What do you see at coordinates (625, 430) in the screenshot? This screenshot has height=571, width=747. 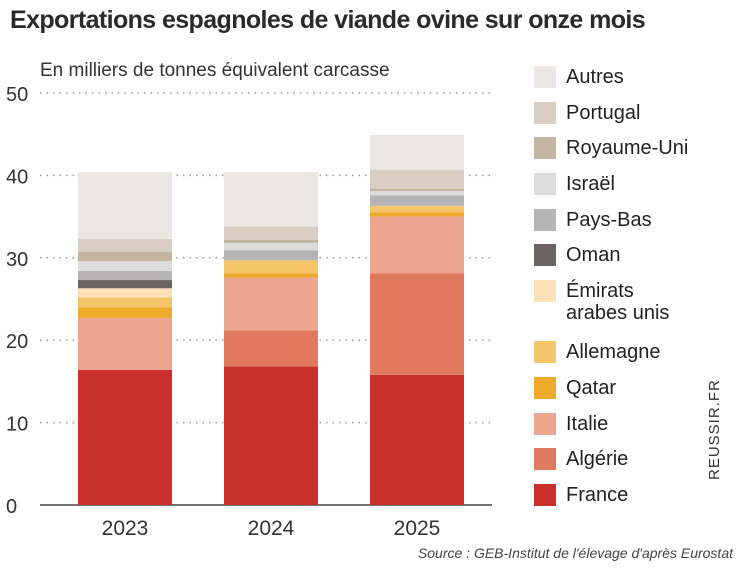 I see `legend-item: Italie` at bounding box center [625, 430].